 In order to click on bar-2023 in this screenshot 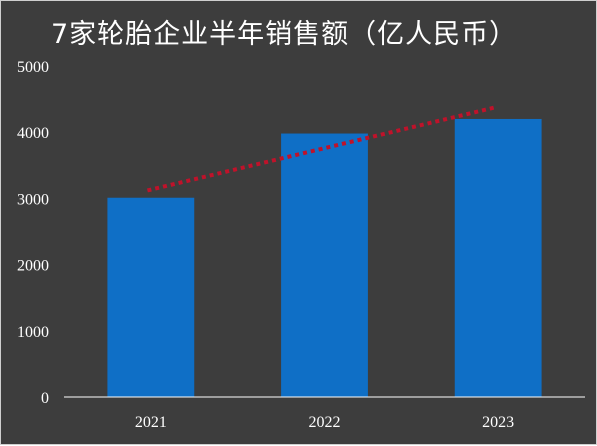, I will do `click(498, 258)`.